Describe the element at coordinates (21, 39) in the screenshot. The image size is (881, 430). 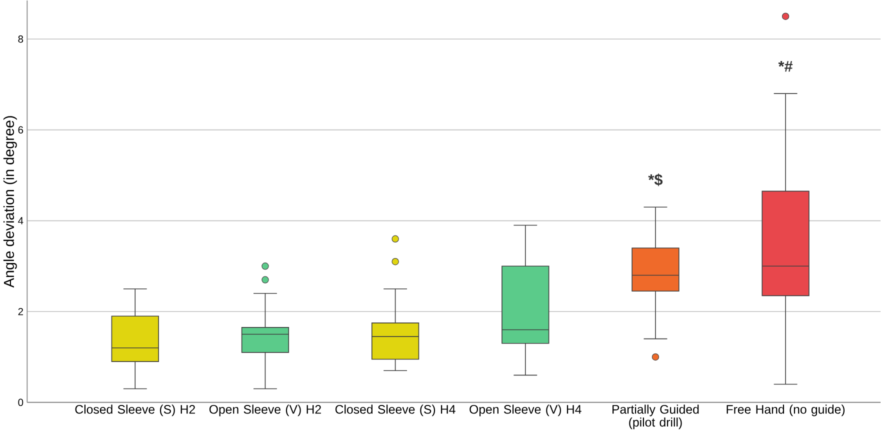
I see `y-tick-label: 8` at that location.